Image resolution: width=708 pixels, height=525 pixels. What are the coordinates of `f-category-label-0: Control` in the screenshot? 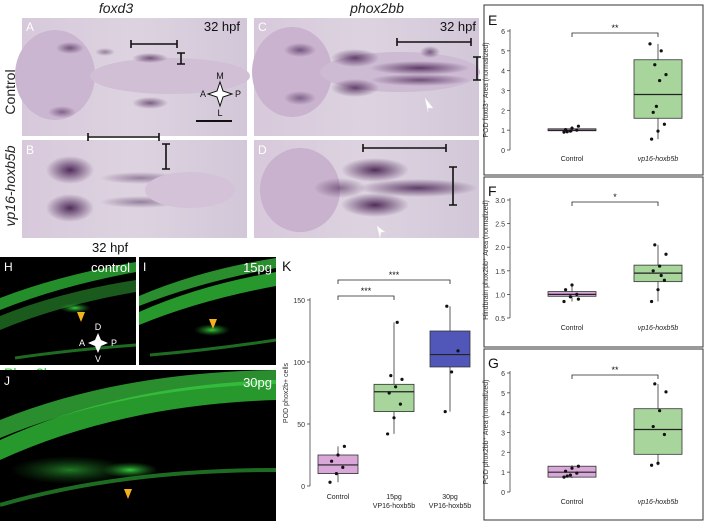 It's located at (572, 328).